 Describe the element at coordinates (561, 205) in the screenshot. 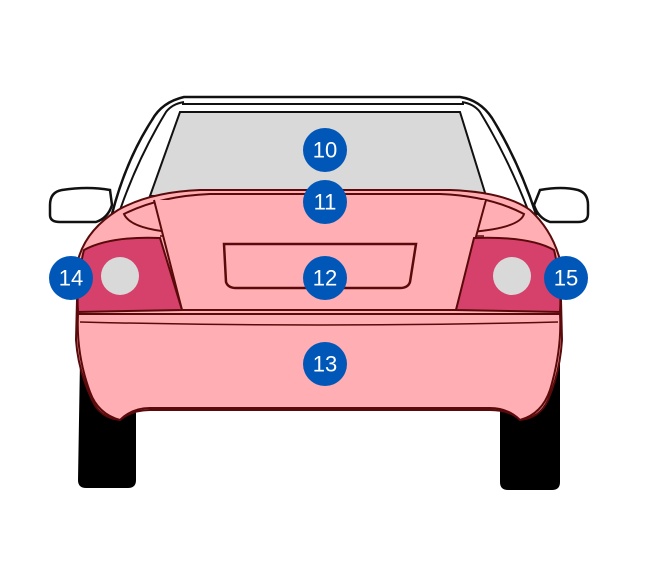

I see `right-side-mirror` at that location.